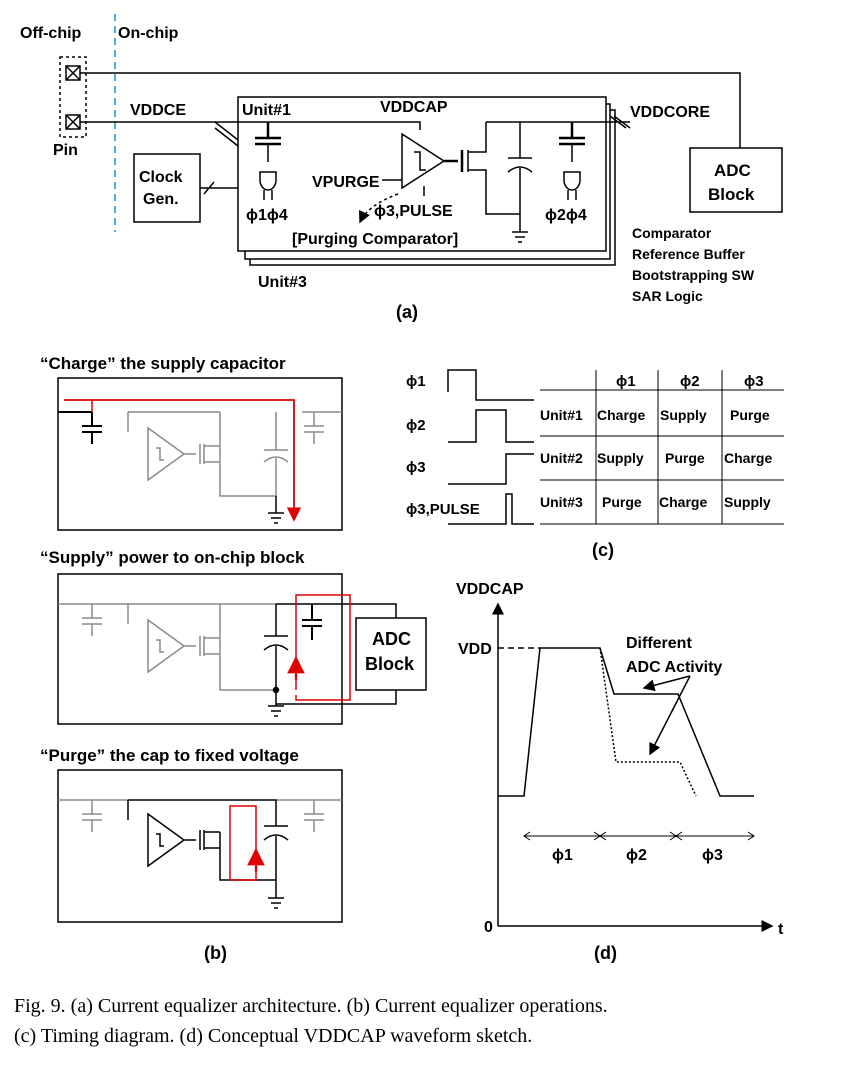  Describe the element at coordinates (346, 182) in the screenshot. I see `vpurge-label: VPURGE` at that location.